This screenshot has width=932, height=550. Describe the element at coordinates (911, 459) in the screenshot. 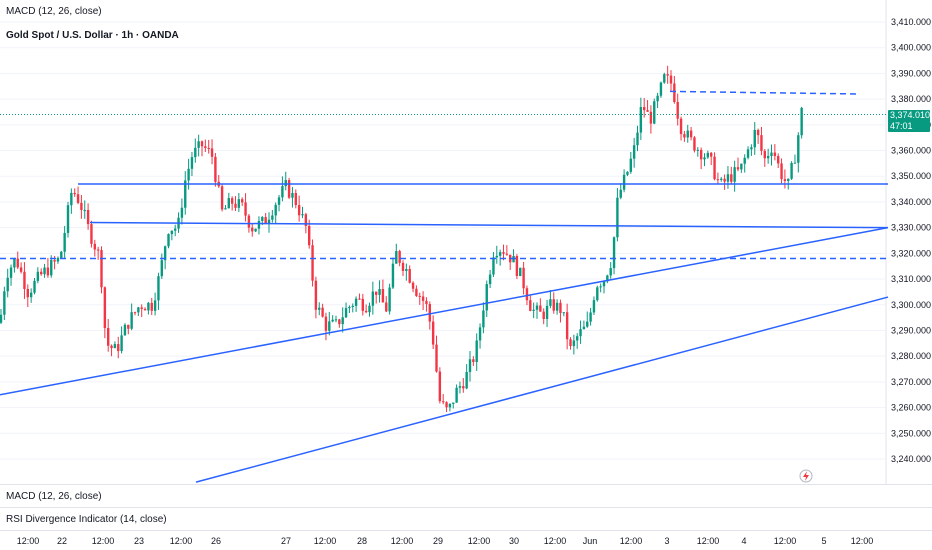

I see `y-tick-label: 3,240.000` at that location.